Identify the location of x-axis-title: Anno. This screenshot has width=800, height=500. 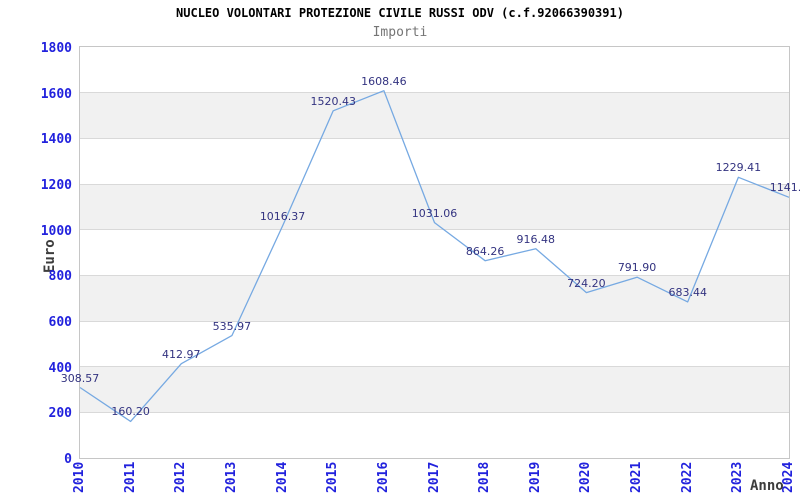
(767, 486).